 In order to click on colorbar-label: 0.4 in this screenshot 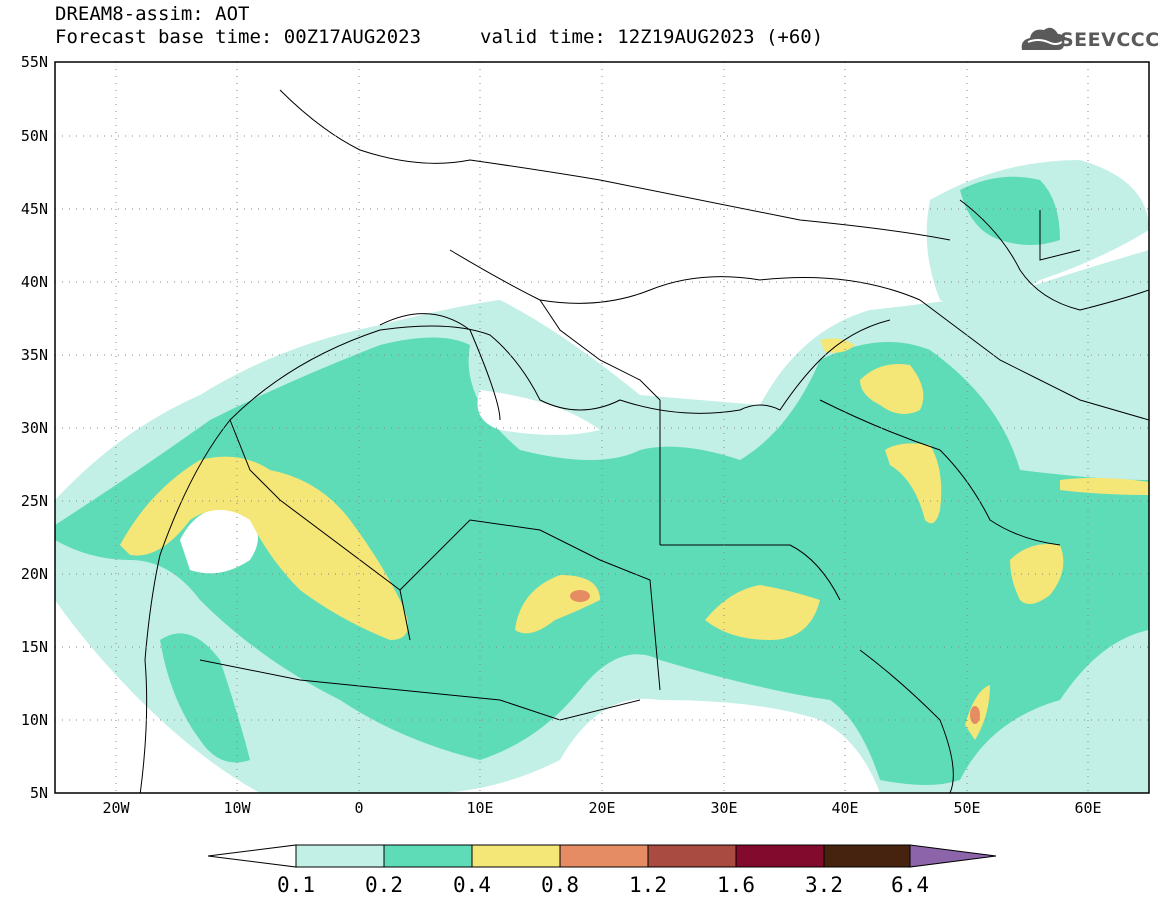, I will do `click(472, 885)`.